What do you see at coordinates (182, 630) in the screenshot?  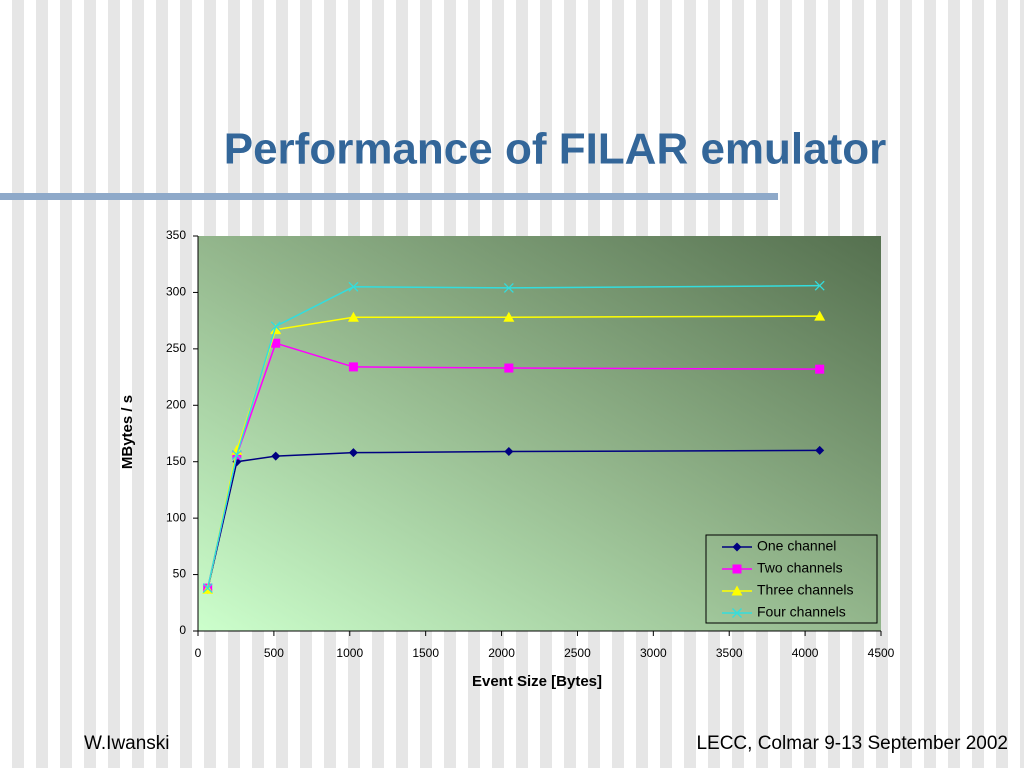 I see `y-tick-label: 0` at bounding box center [182, 630].